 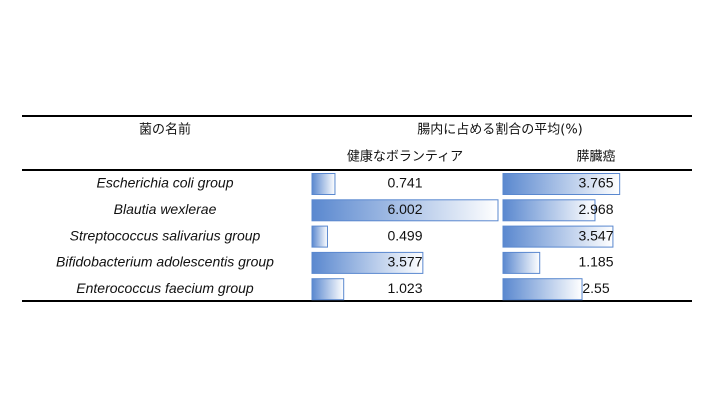 I want to click on value: 6.002, so click(x=404, y=209).